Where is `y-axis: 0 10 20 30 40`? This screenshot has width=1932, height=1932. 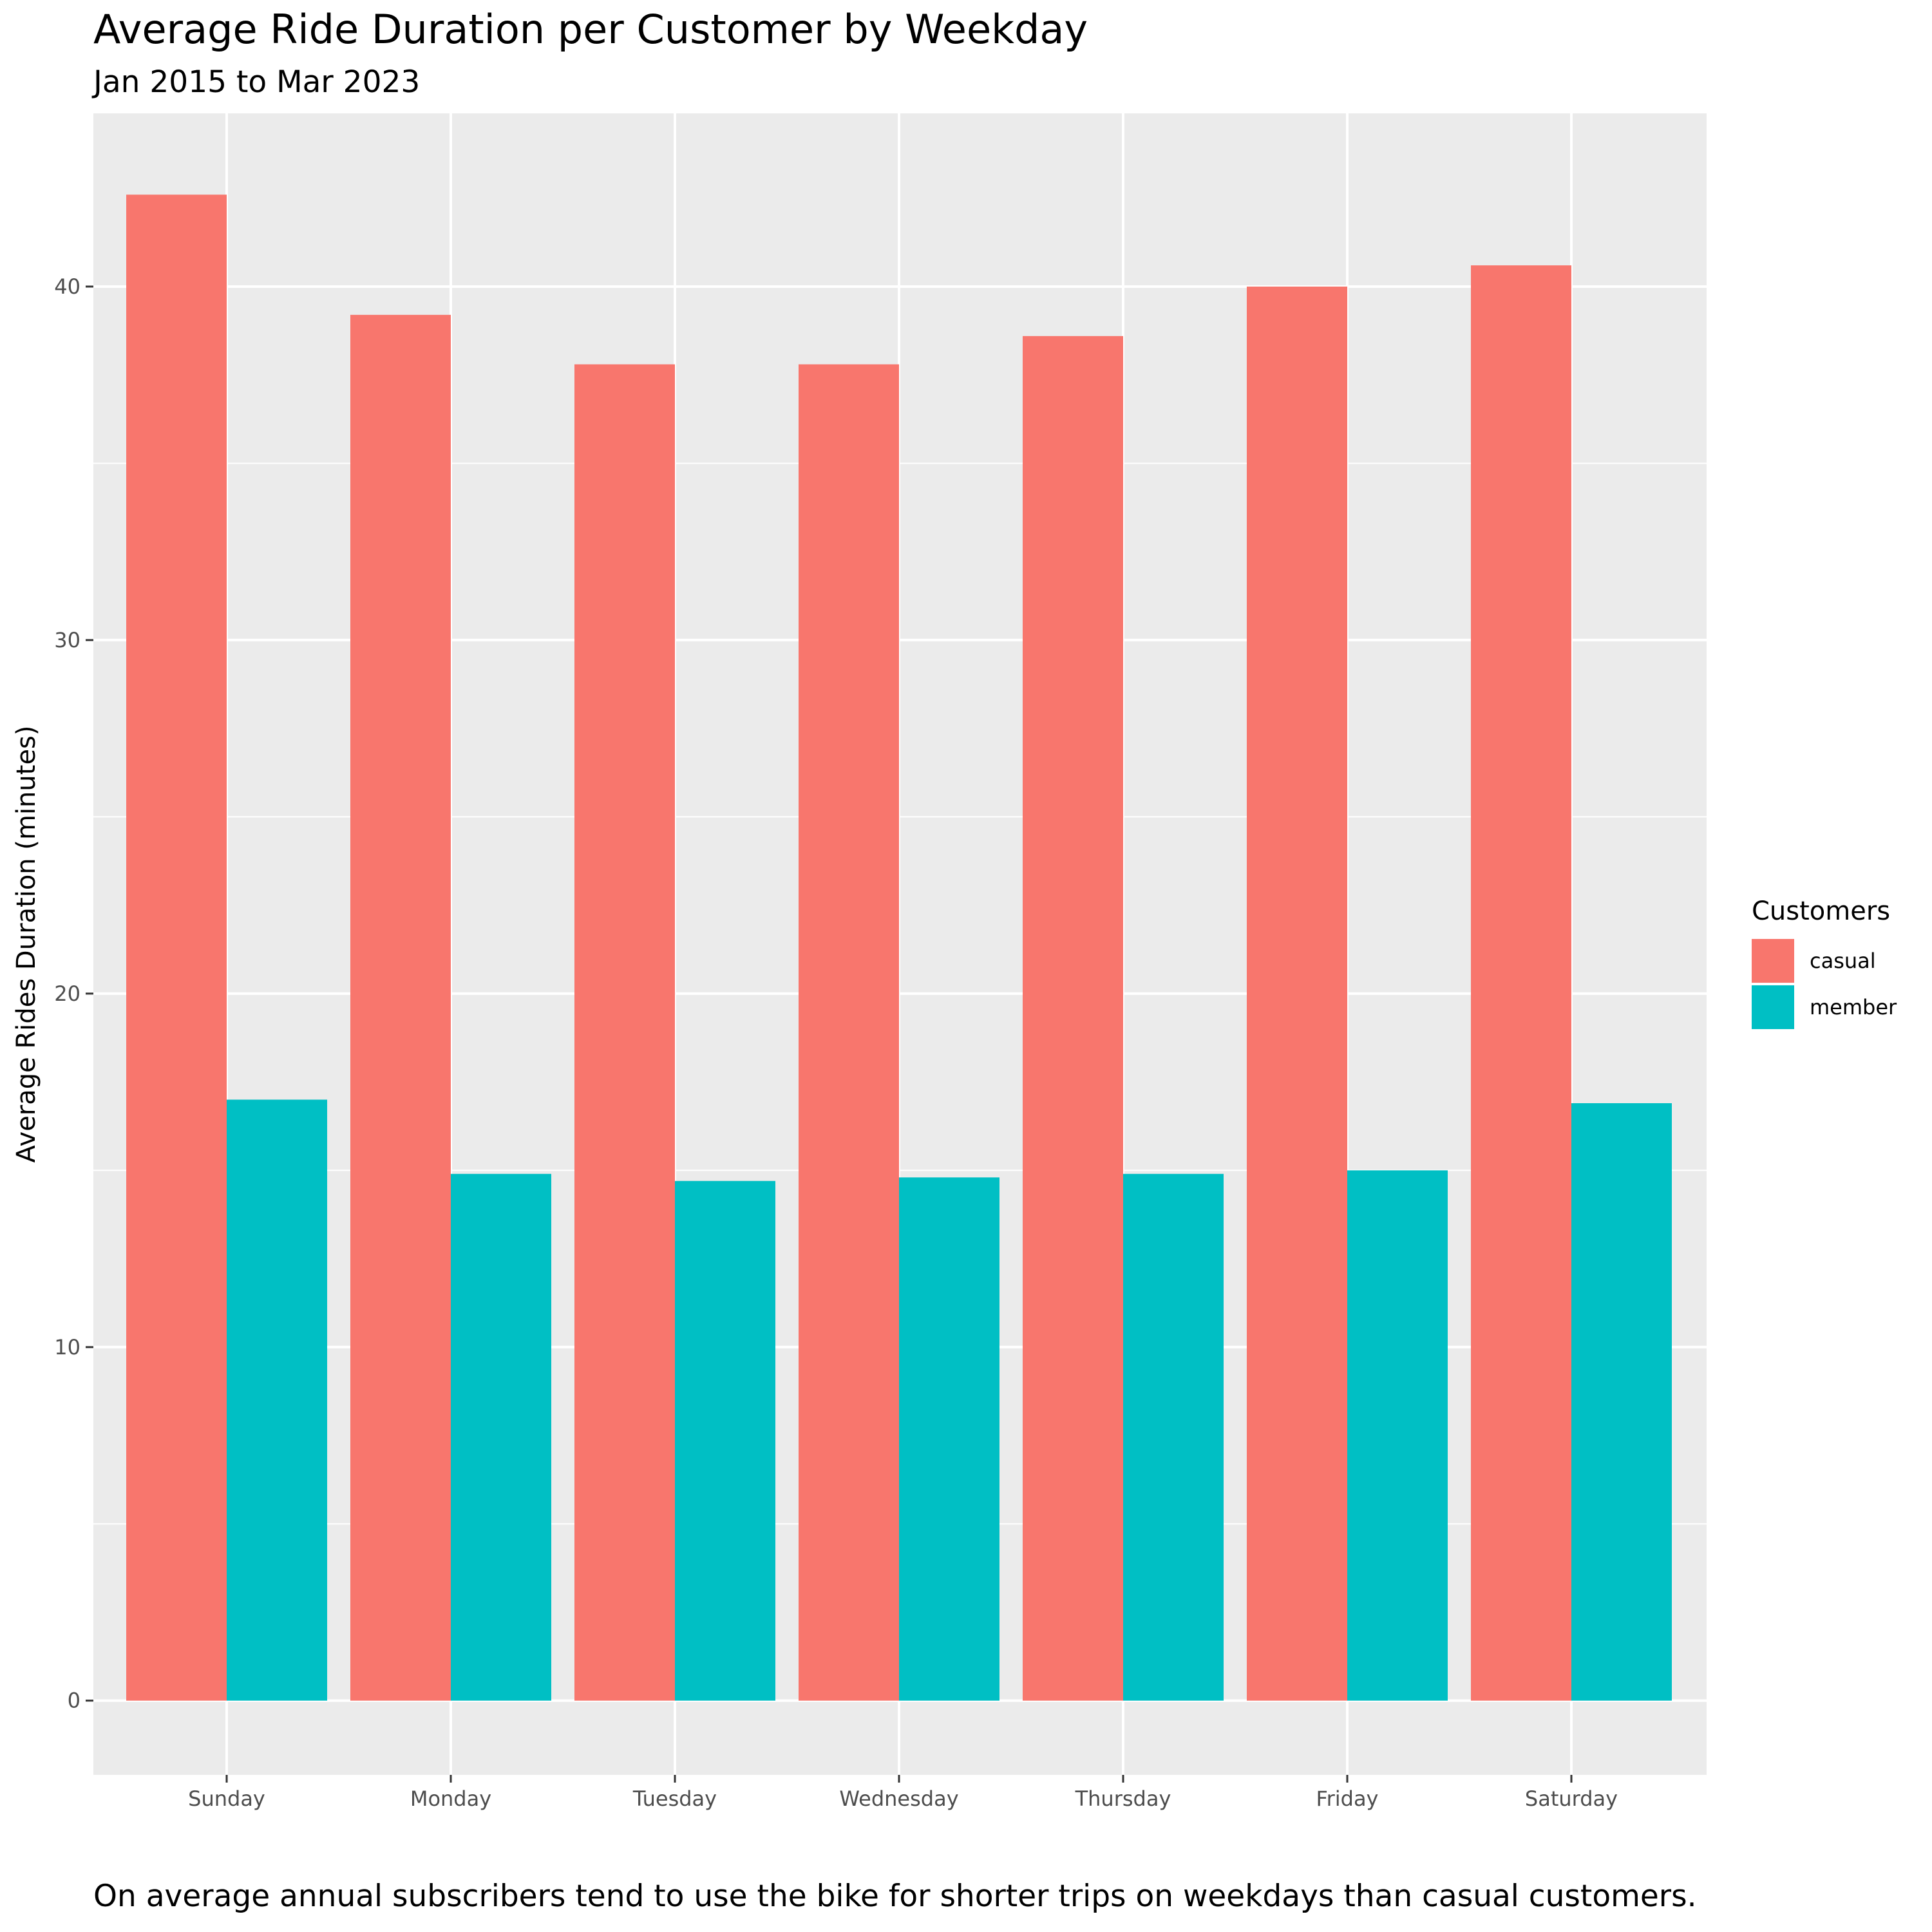
y-axis: 0 10 20 30 40 is located at coordinates (73, 994).